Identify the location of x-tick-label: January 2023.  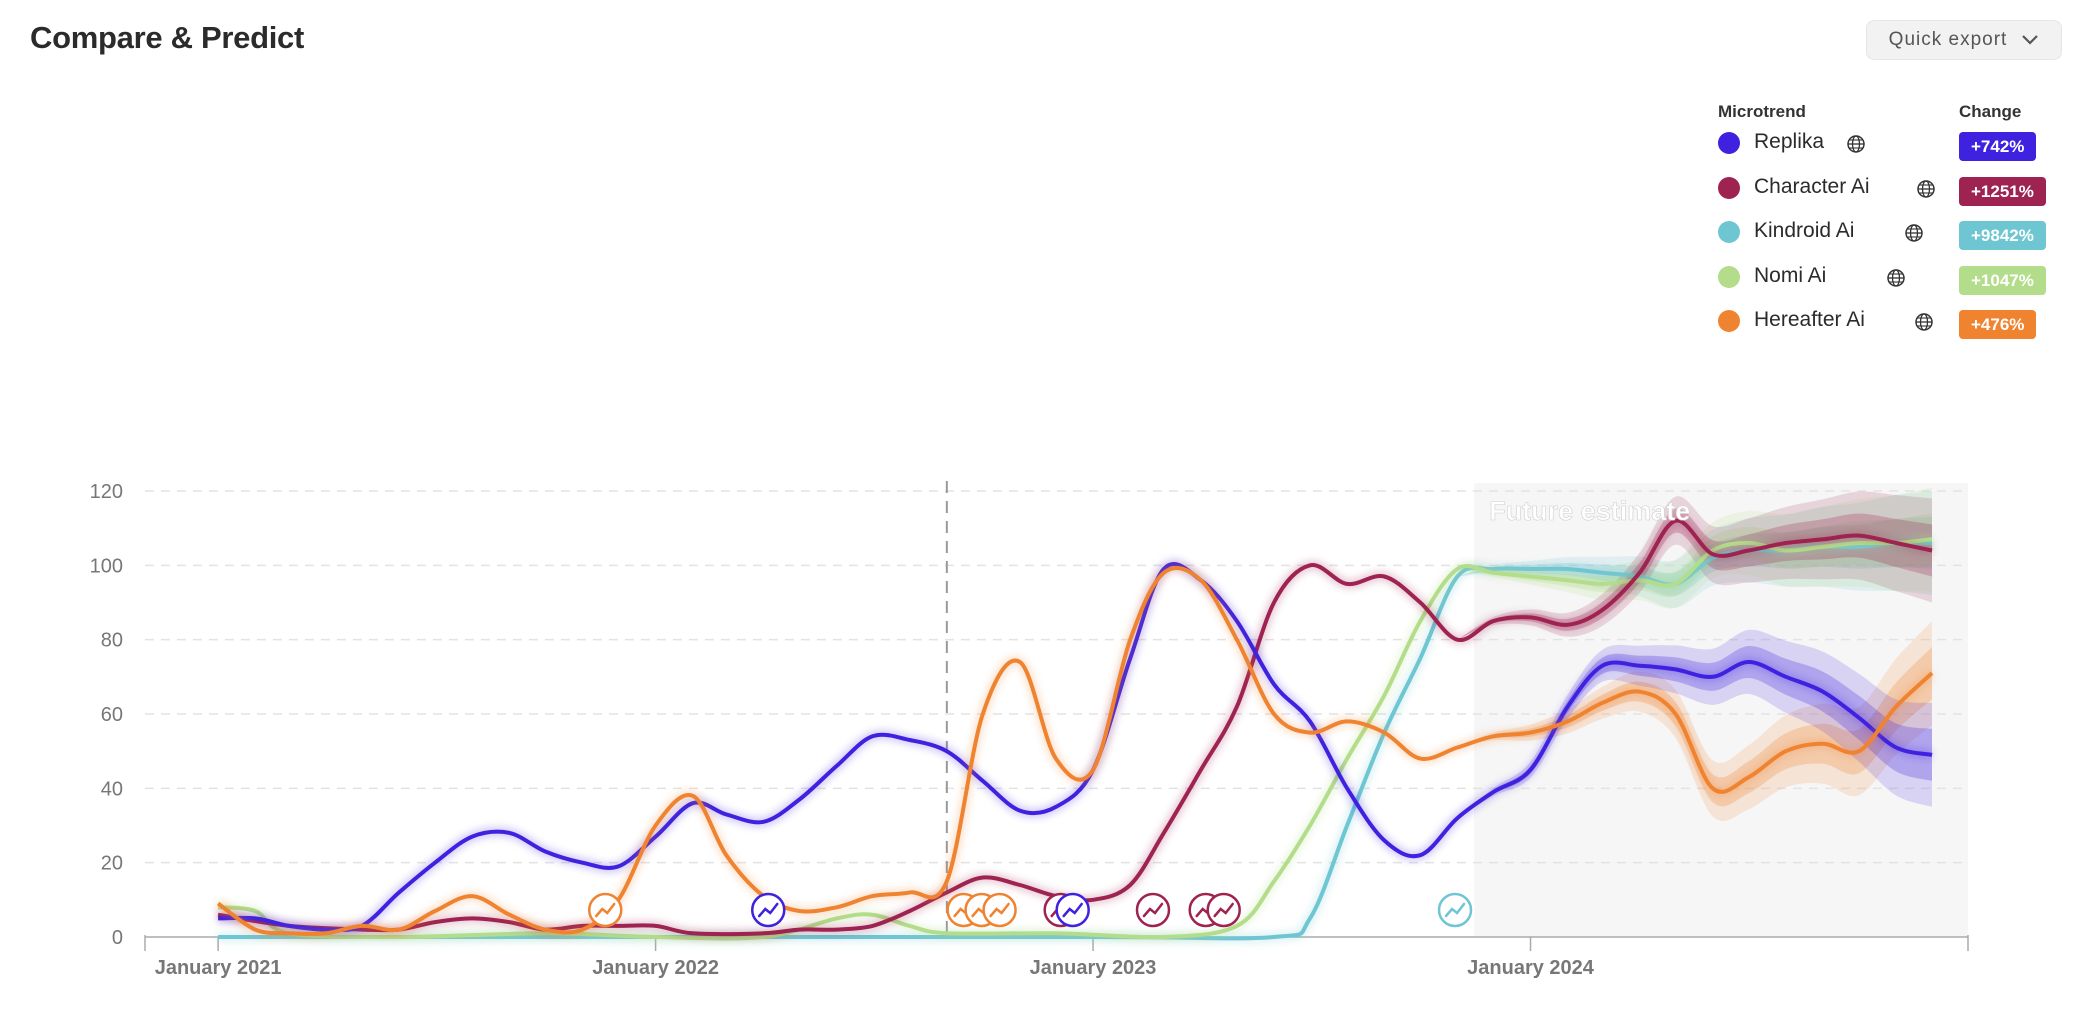
(1093, 968).